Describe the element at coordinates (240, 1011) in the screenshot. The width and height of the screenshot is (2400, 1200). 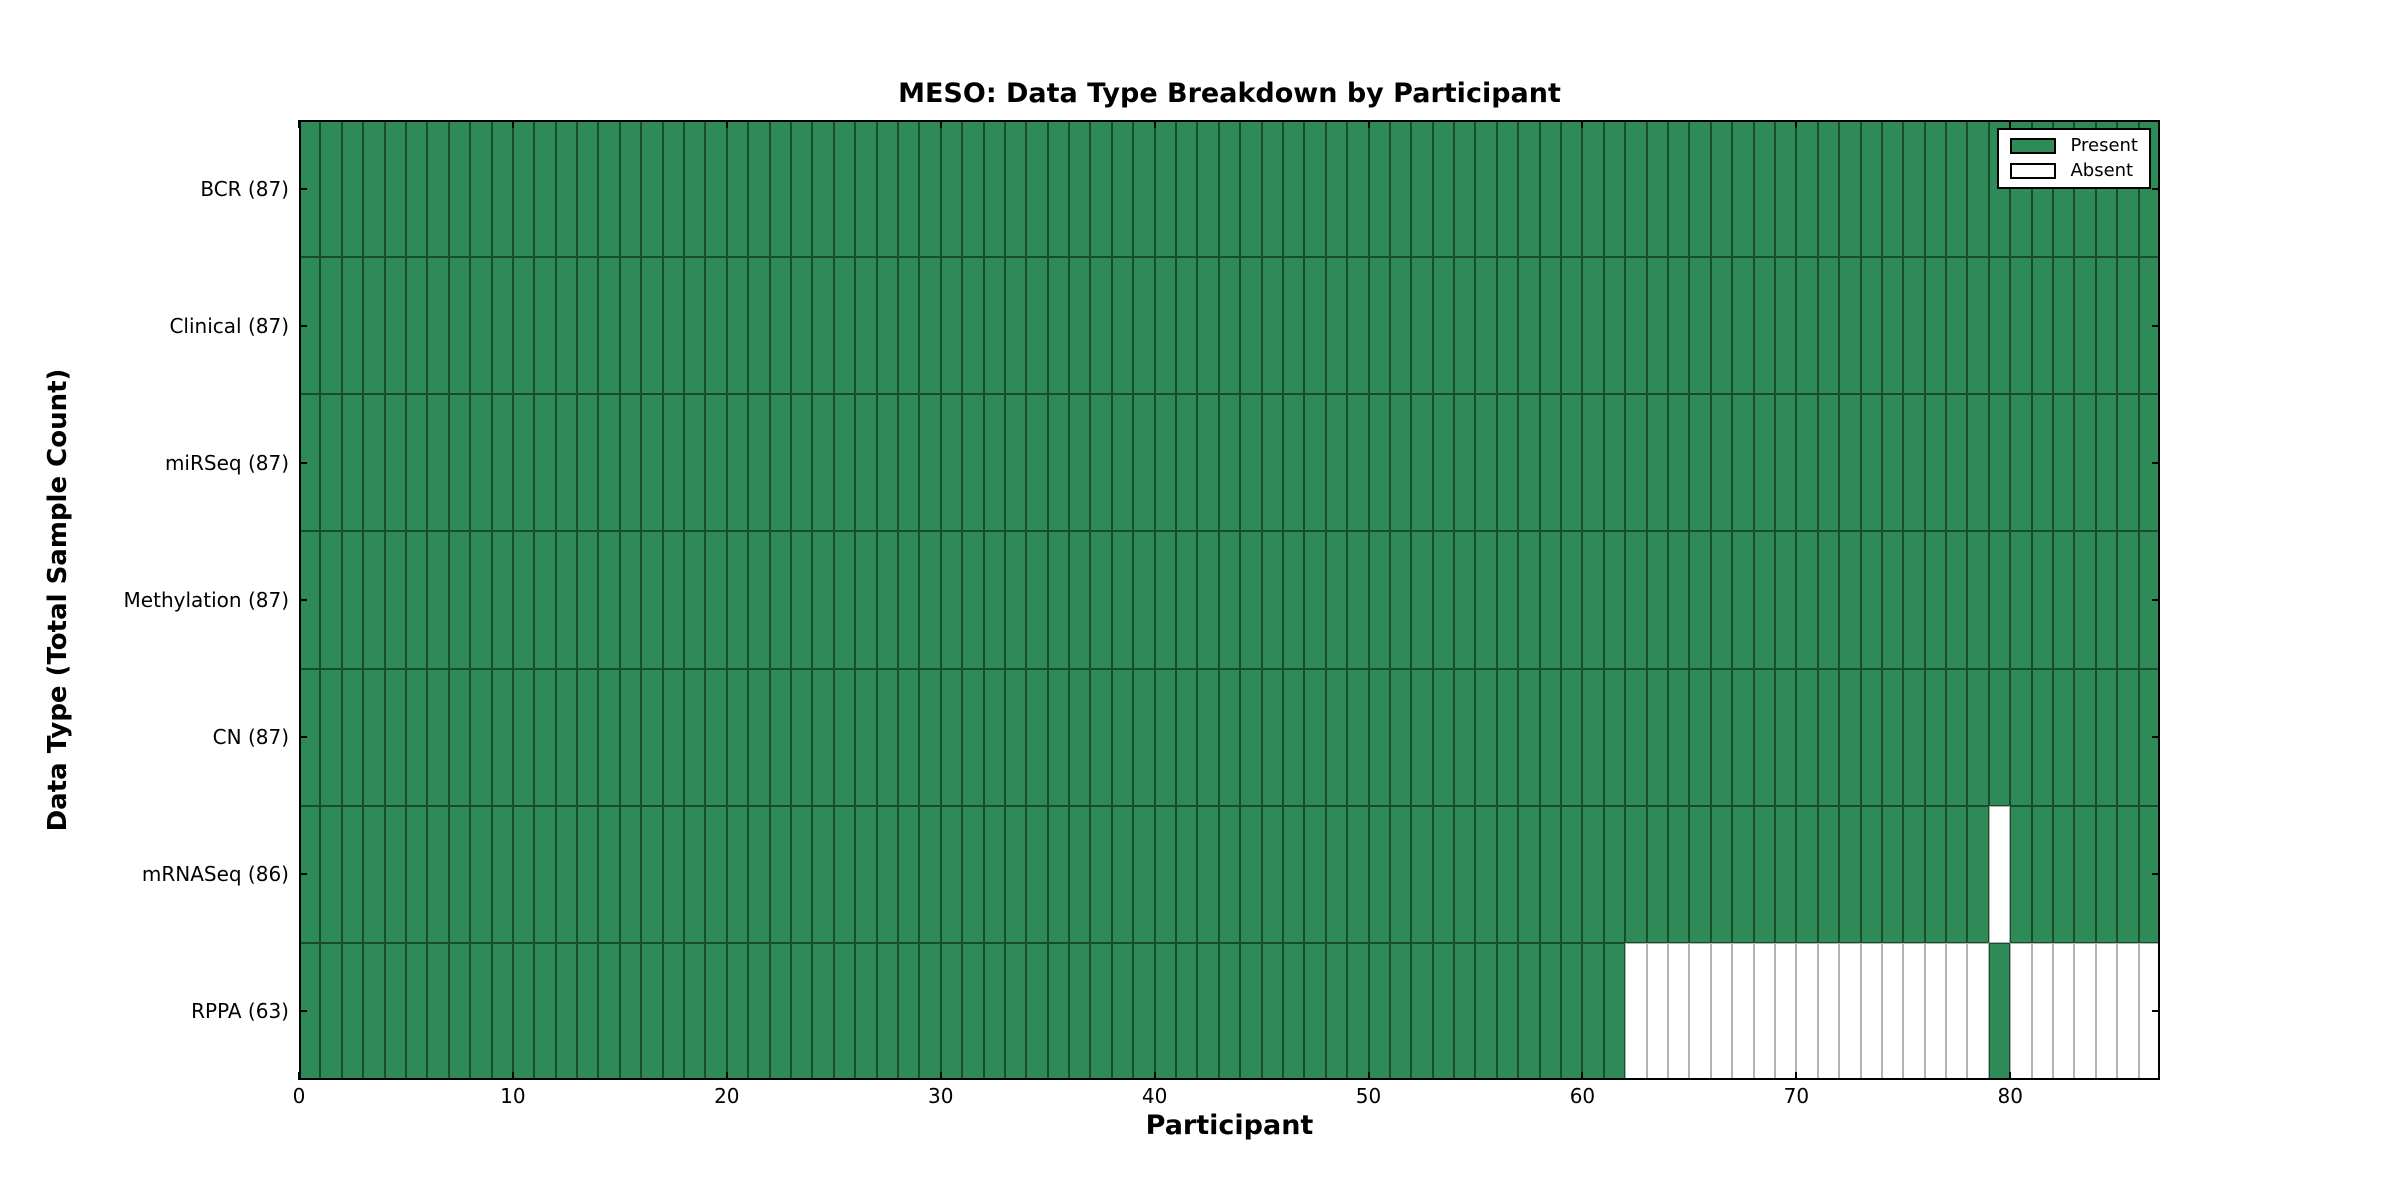
I see `y-tick-label-rppa: RPPA (63)` at that location.